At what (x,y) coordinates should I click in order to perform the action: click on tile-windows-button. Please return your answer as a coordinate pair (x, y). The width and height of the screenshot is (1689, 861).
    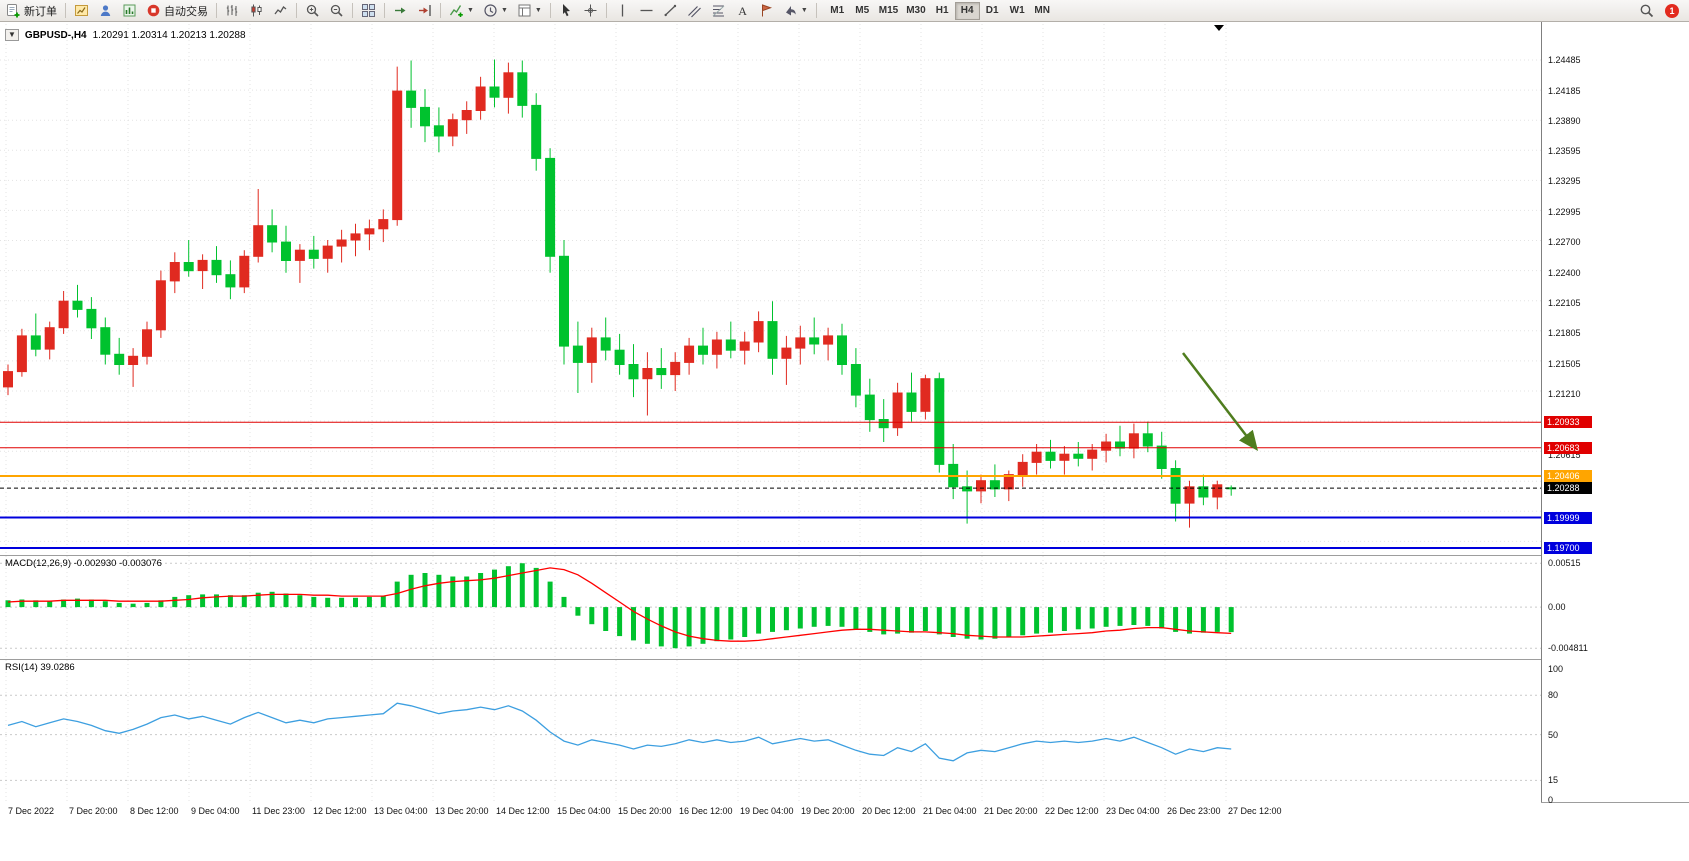
    Looking at the image, I should click on (368, 11).